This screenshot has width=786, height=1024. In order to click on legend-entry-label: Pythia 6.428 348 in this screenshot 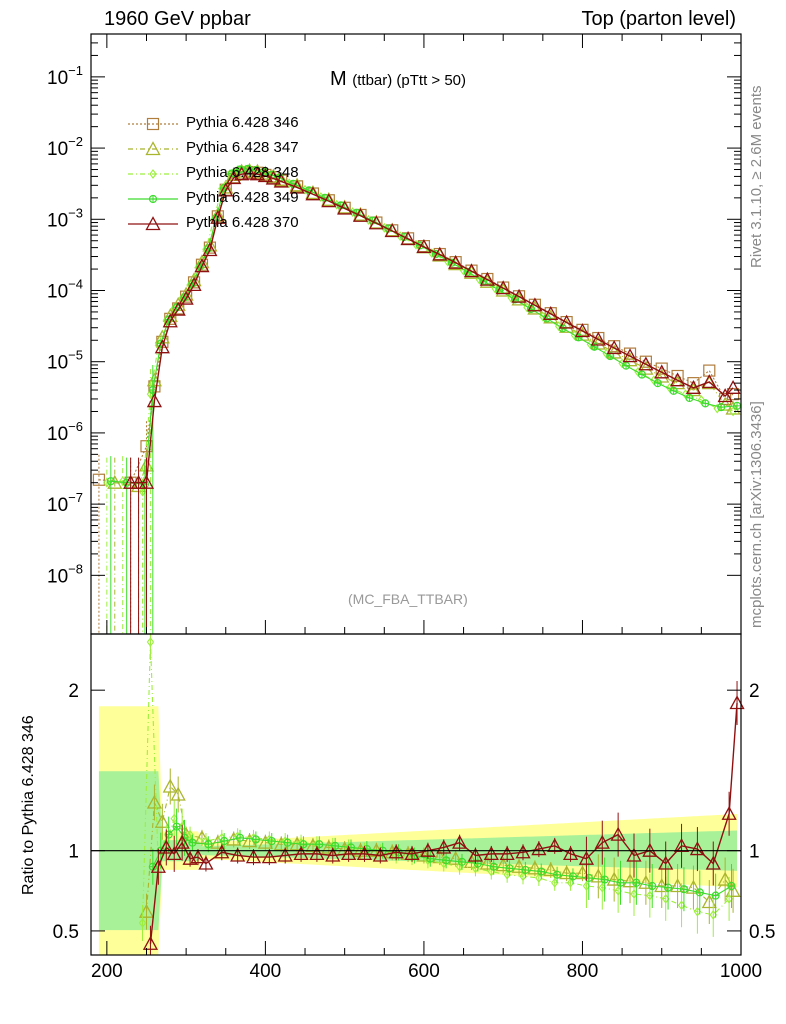, I will do `click(242, 172)`.